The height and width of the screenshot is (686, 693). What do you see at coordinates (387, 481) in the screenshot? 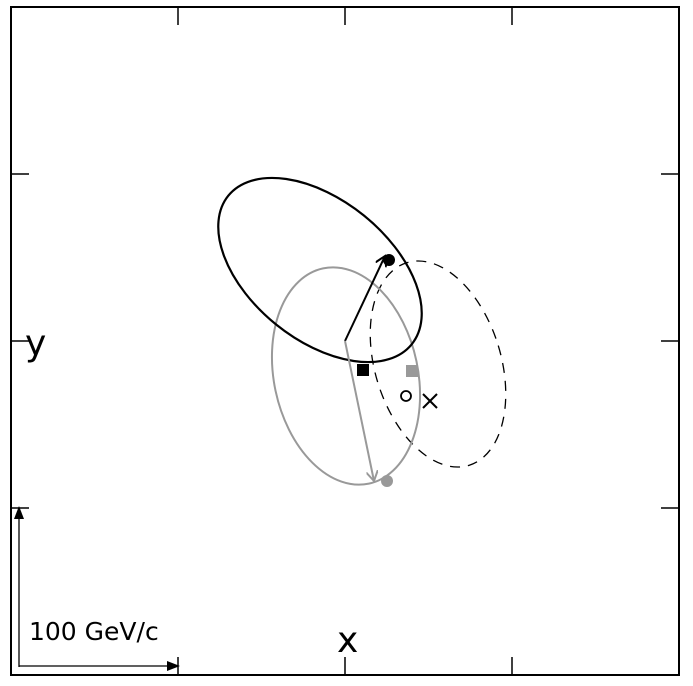
I see `gray-dot-marker` at bounding box center [387, 481].